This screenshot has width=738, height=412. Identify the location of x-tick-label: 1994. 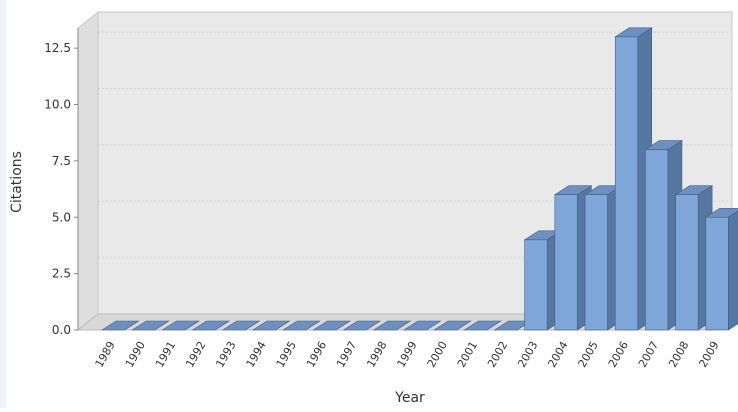
(256, 354).